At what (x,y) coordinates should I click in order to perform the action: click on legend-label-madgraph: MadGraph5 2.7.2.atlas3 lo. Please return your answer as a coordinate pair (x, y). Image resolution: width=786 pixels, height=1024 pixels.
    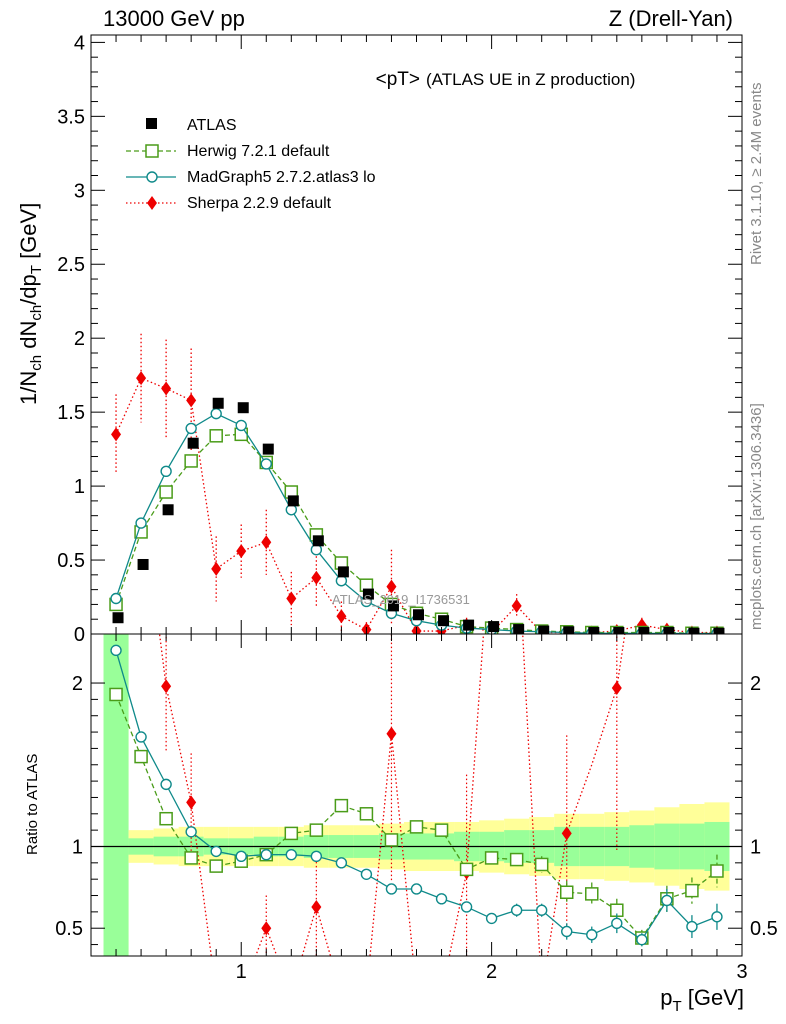
    Looking at the image, I should click on (281, 177).